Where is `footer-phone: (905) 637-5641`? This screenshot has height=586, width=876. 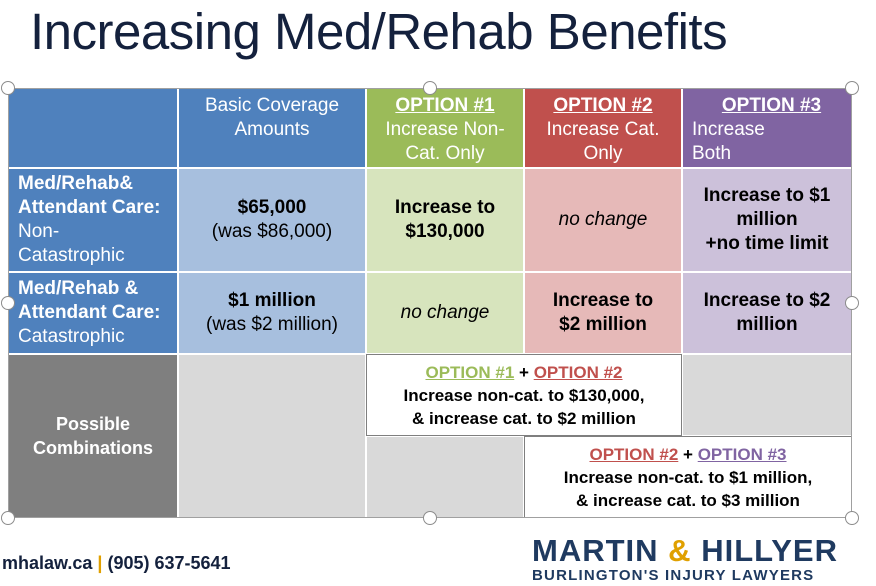 footer-phone: (905) 637-5641 is located at coordinates (169, 563).